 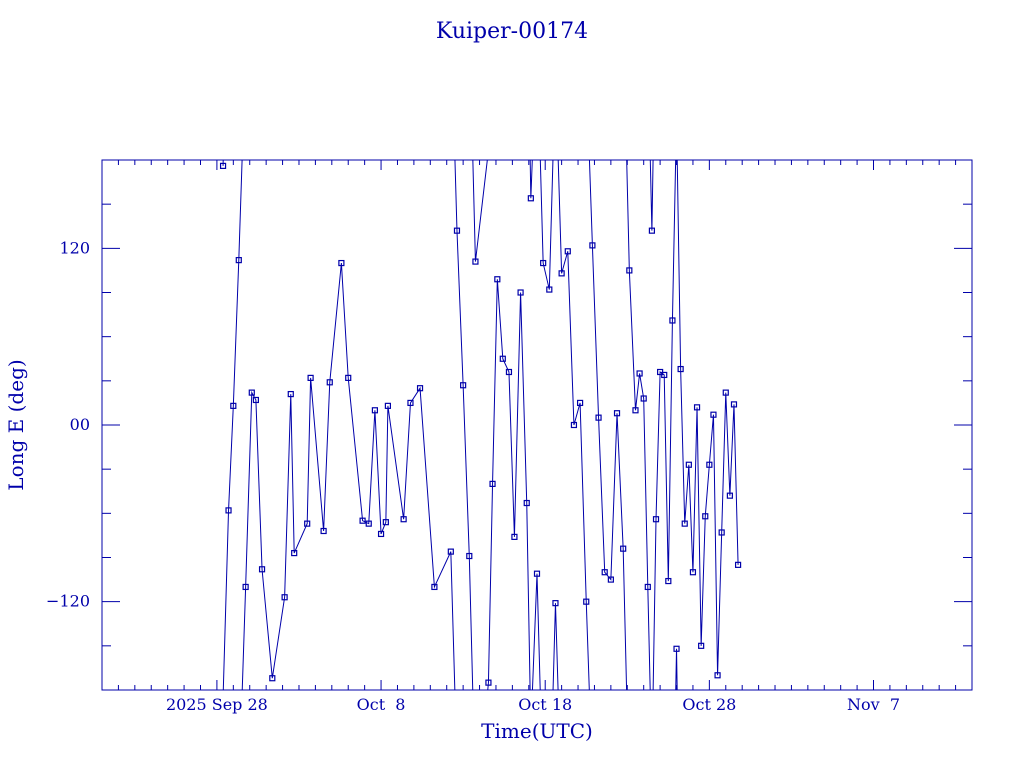 I want to click on x-axis-label: Time(UTC), so click(x=537, y=731).